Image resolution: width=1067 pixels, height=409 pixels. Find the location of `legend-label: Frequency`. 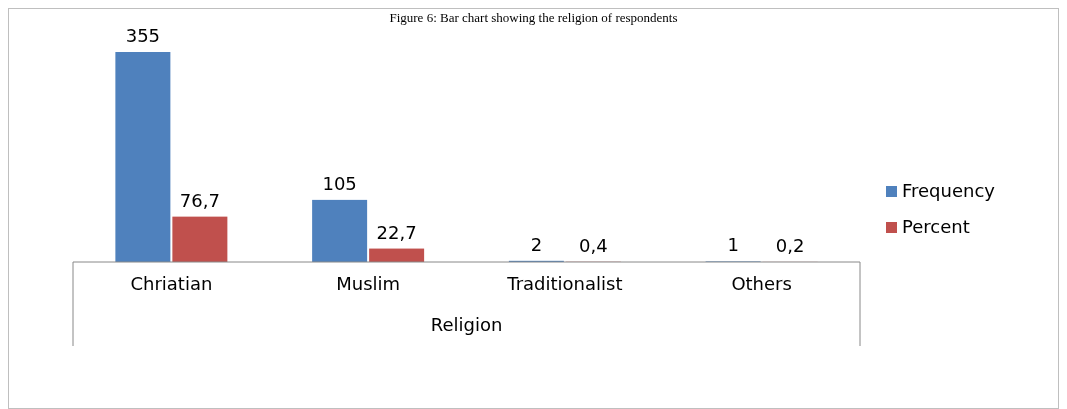

legend-label: Frequency is located at coordinates (949, 190).